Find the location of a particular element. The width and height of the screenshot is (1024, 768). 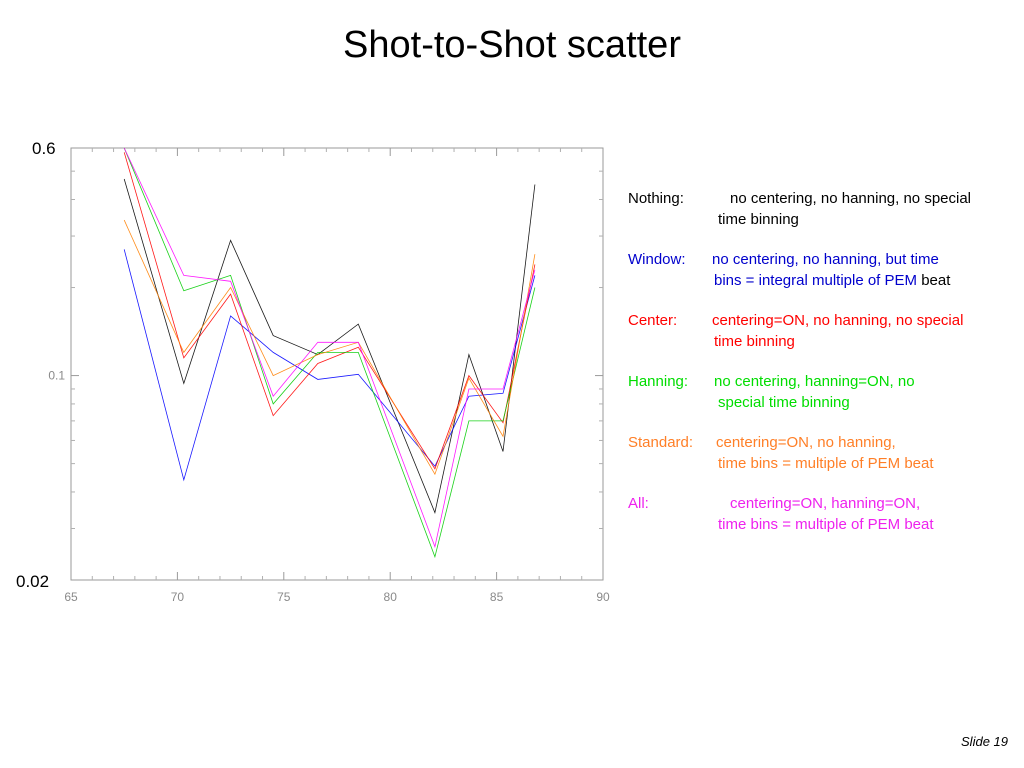

y-tick-label-top: 0.6 is located at coordinates (44, 148).